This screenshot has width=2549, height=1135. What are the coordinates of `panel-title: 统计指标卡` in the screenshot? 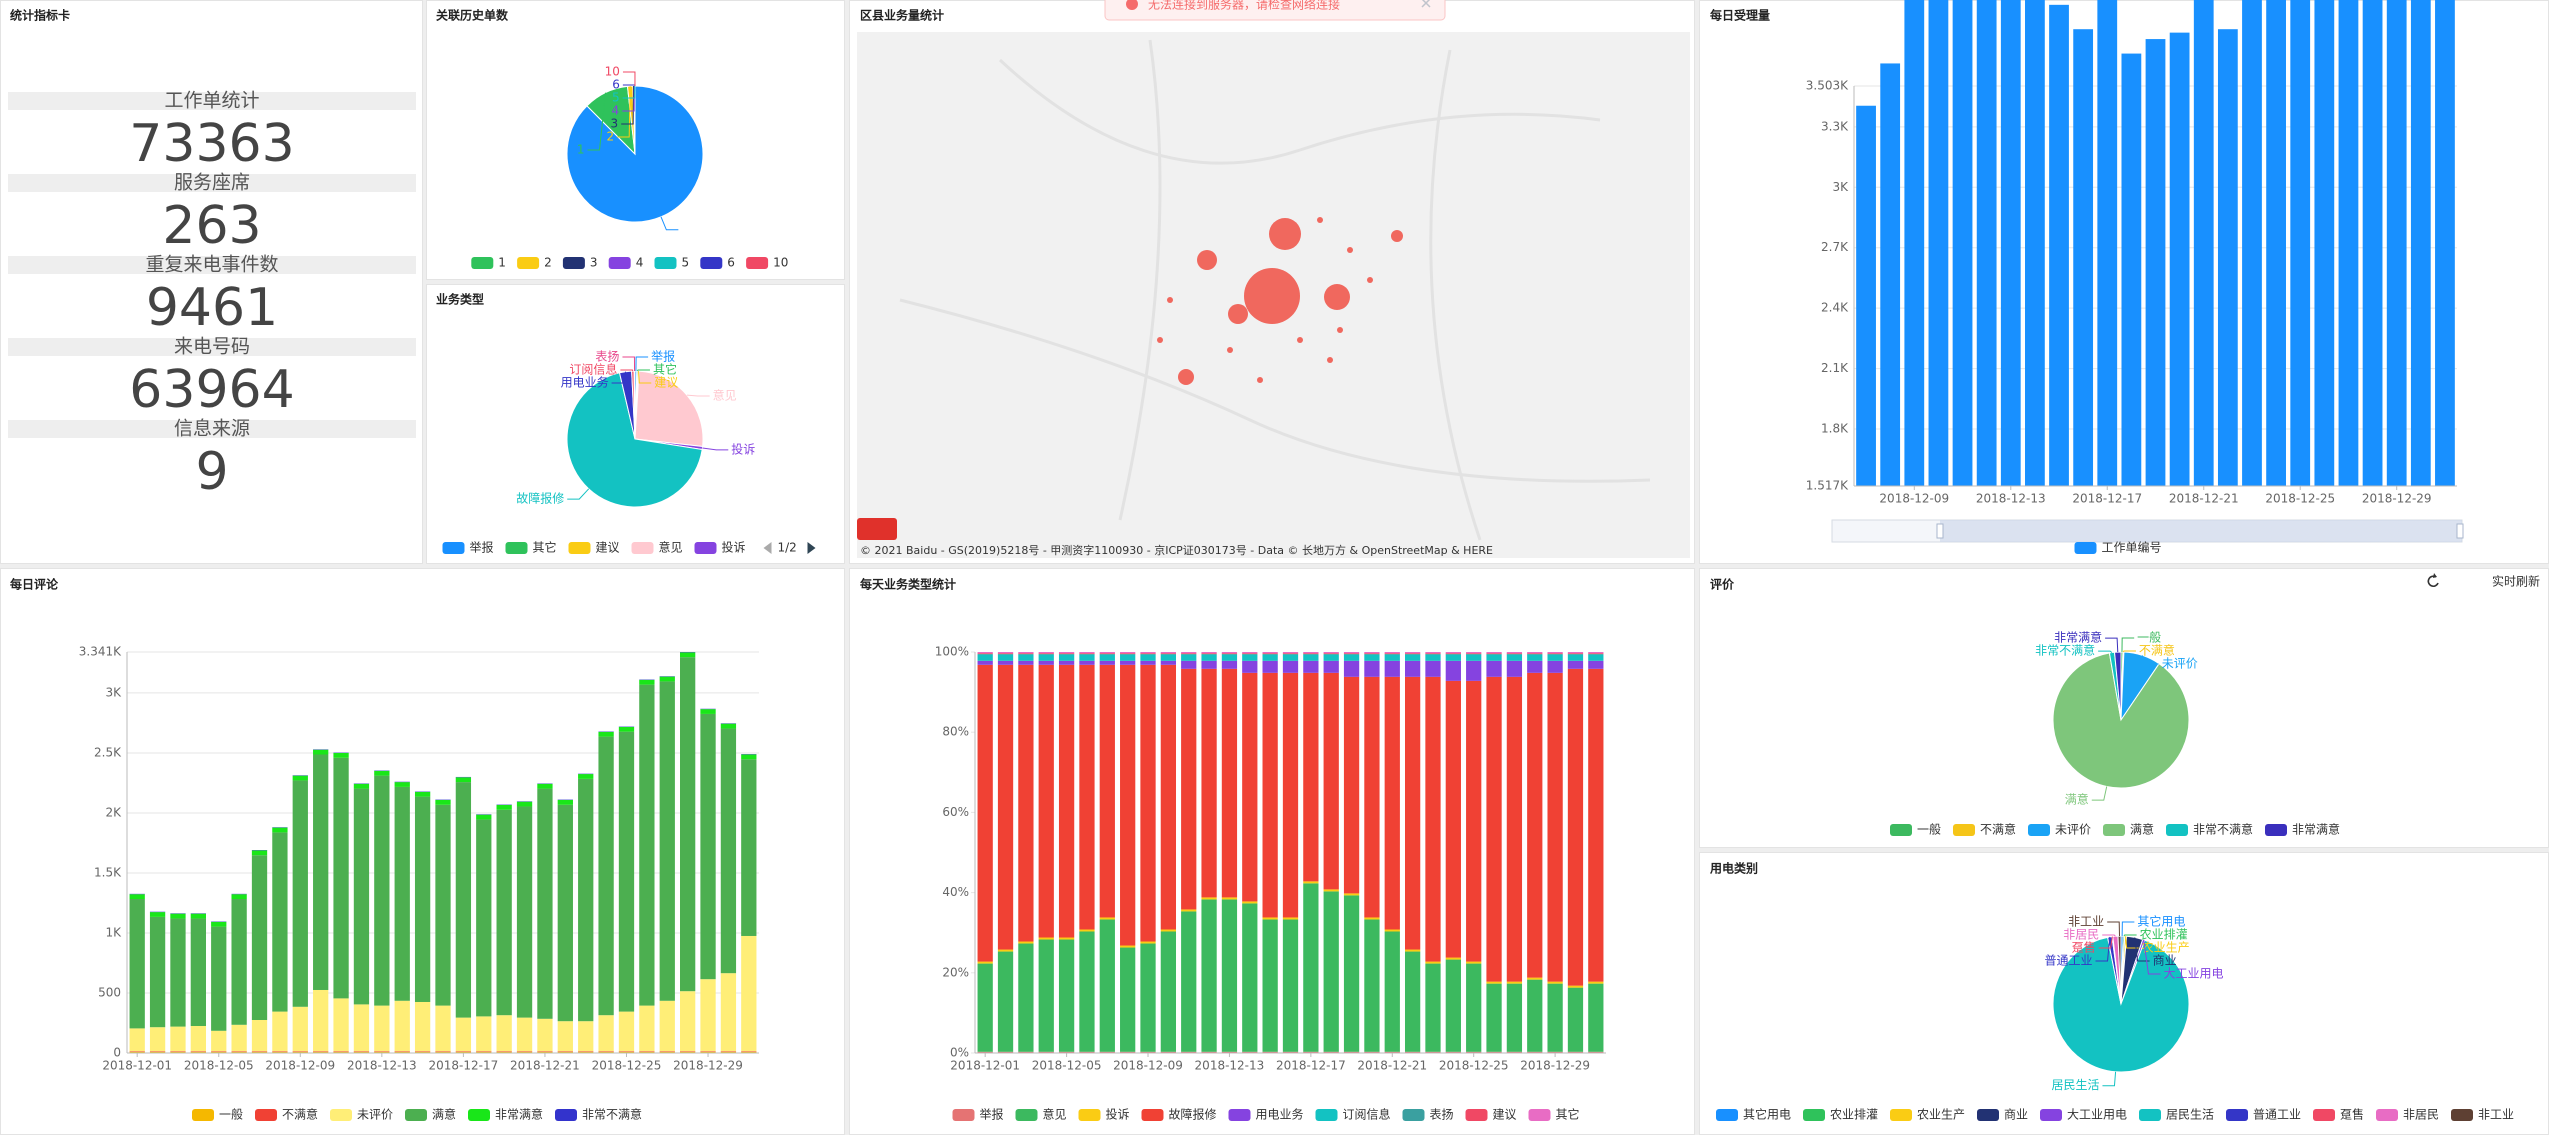 It's located at (40, 15).